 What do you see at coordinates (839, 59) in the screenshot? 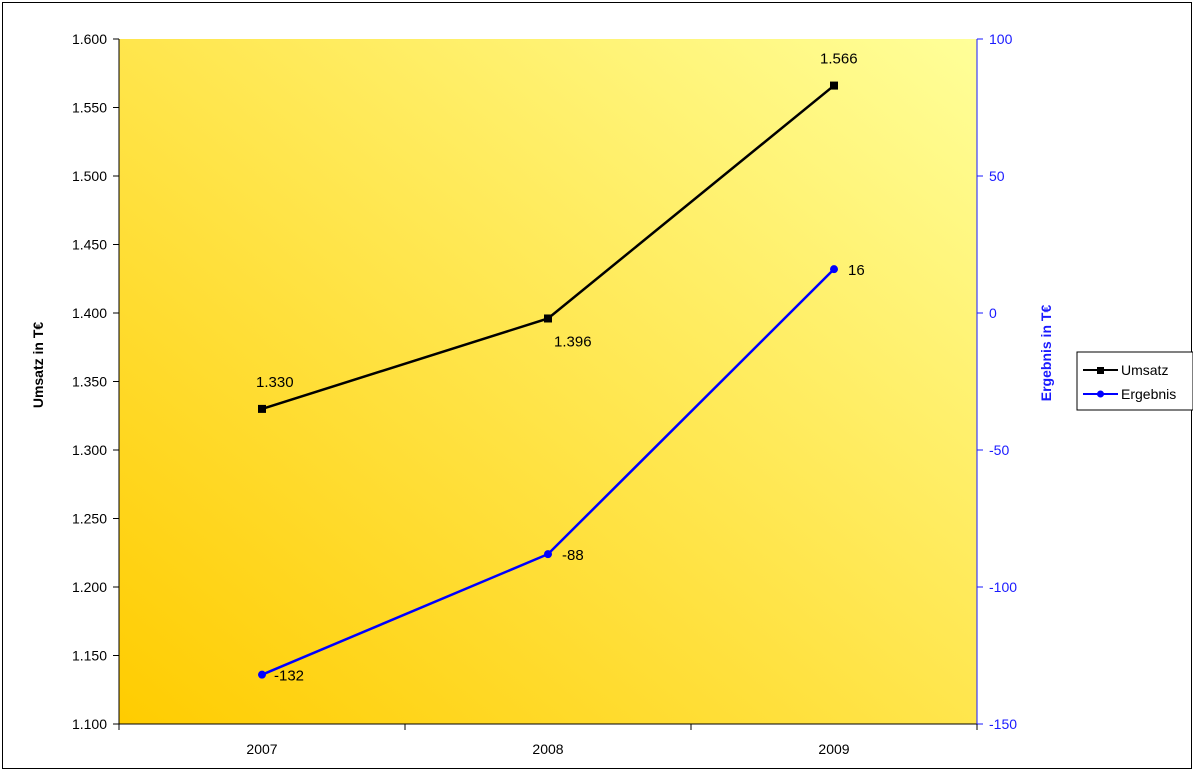
I see `data-label-umsatz: 1.566` at bounding box center [839, 59].